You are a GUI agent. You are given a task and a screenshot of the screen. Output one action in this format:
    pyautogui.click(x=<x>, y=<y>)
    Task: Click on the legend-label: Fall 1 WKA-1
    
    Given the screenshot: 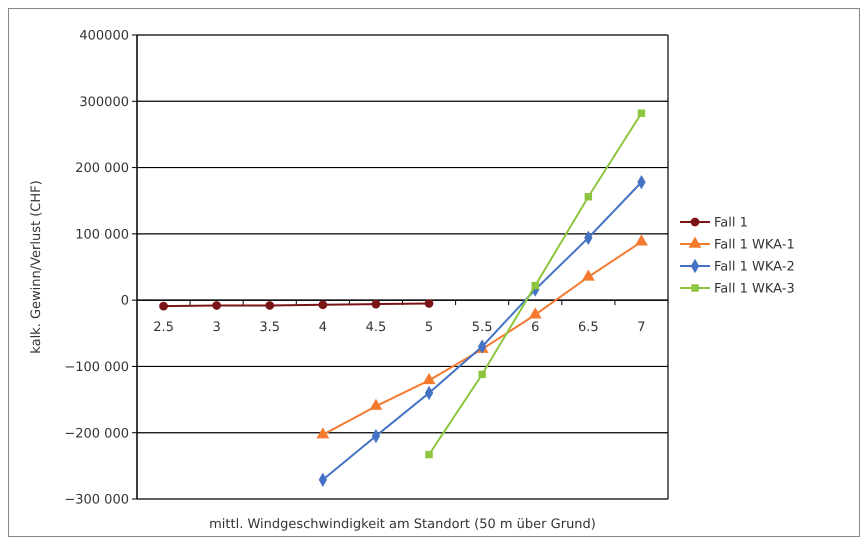 What is the action you would take?
    pyautogui.click(x=754, y=245)
    